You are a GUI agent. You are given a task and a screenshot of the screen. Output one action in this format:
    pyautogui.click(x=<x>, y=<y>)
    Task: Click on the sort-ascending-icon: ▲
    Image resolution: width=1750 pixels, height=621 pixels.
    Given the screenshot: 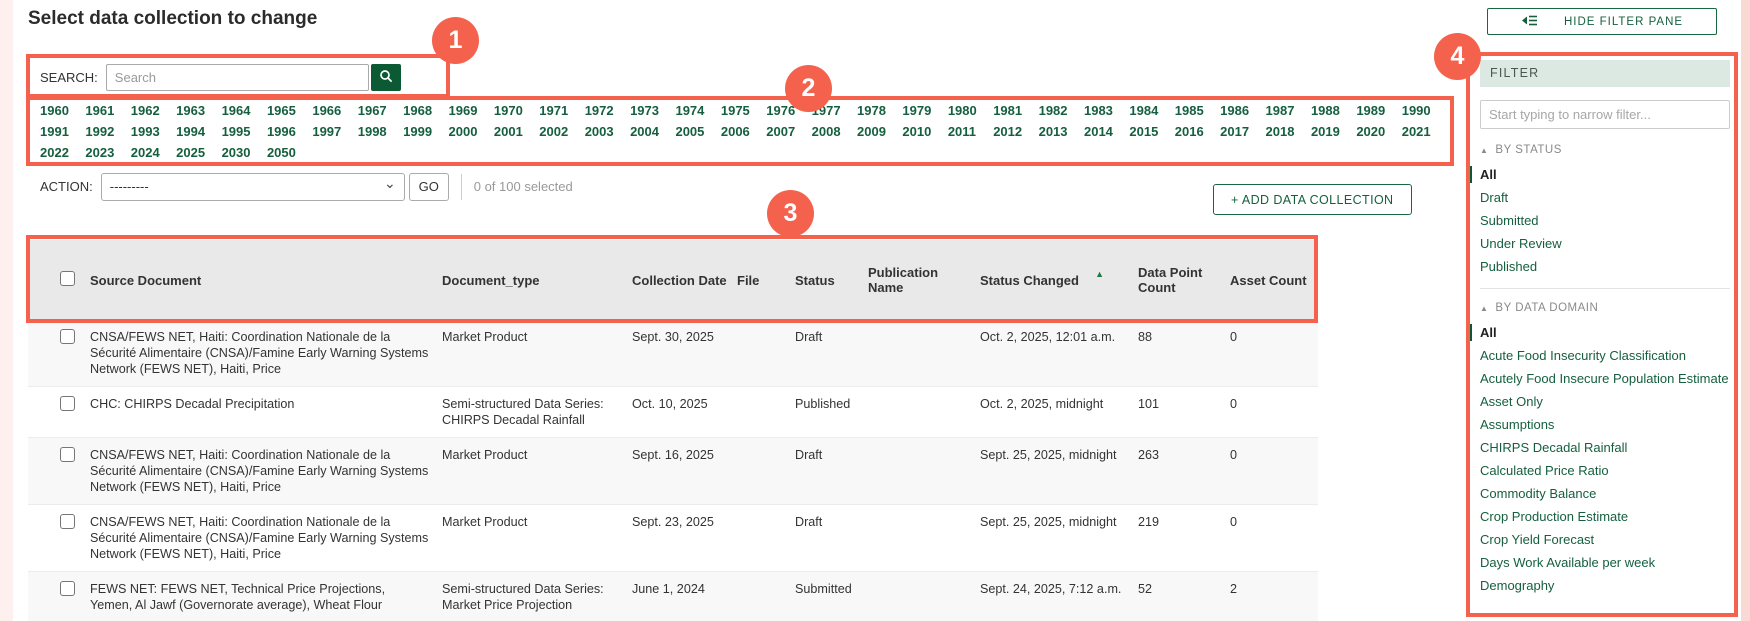 What is the action you would take?
    pyautogui.click(x=1099, y=274)
    